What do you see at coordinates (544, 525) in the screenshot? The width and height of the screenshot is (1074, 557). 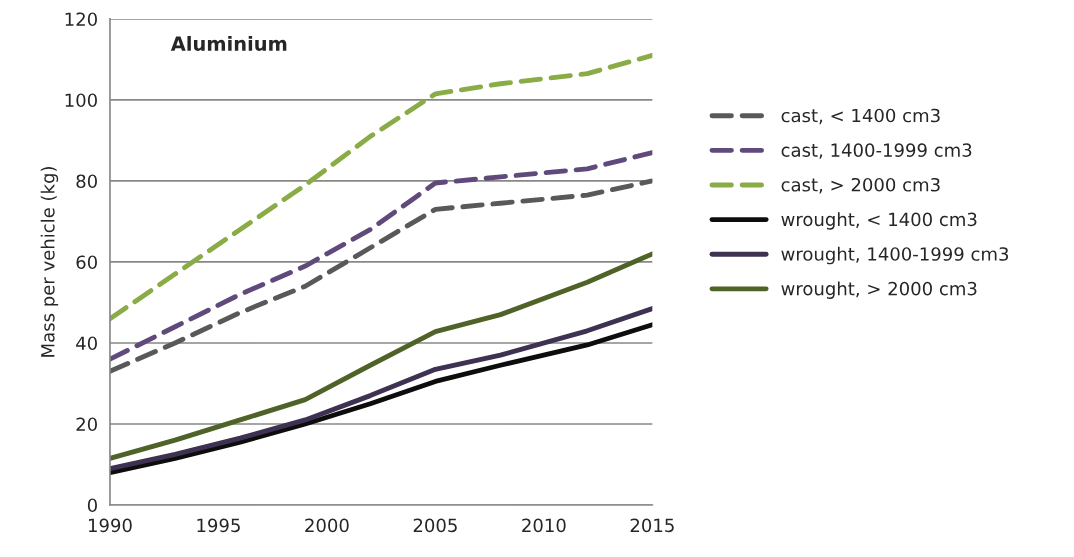 I see `x-tick-label: 2010` at bounding box center [544, 525].